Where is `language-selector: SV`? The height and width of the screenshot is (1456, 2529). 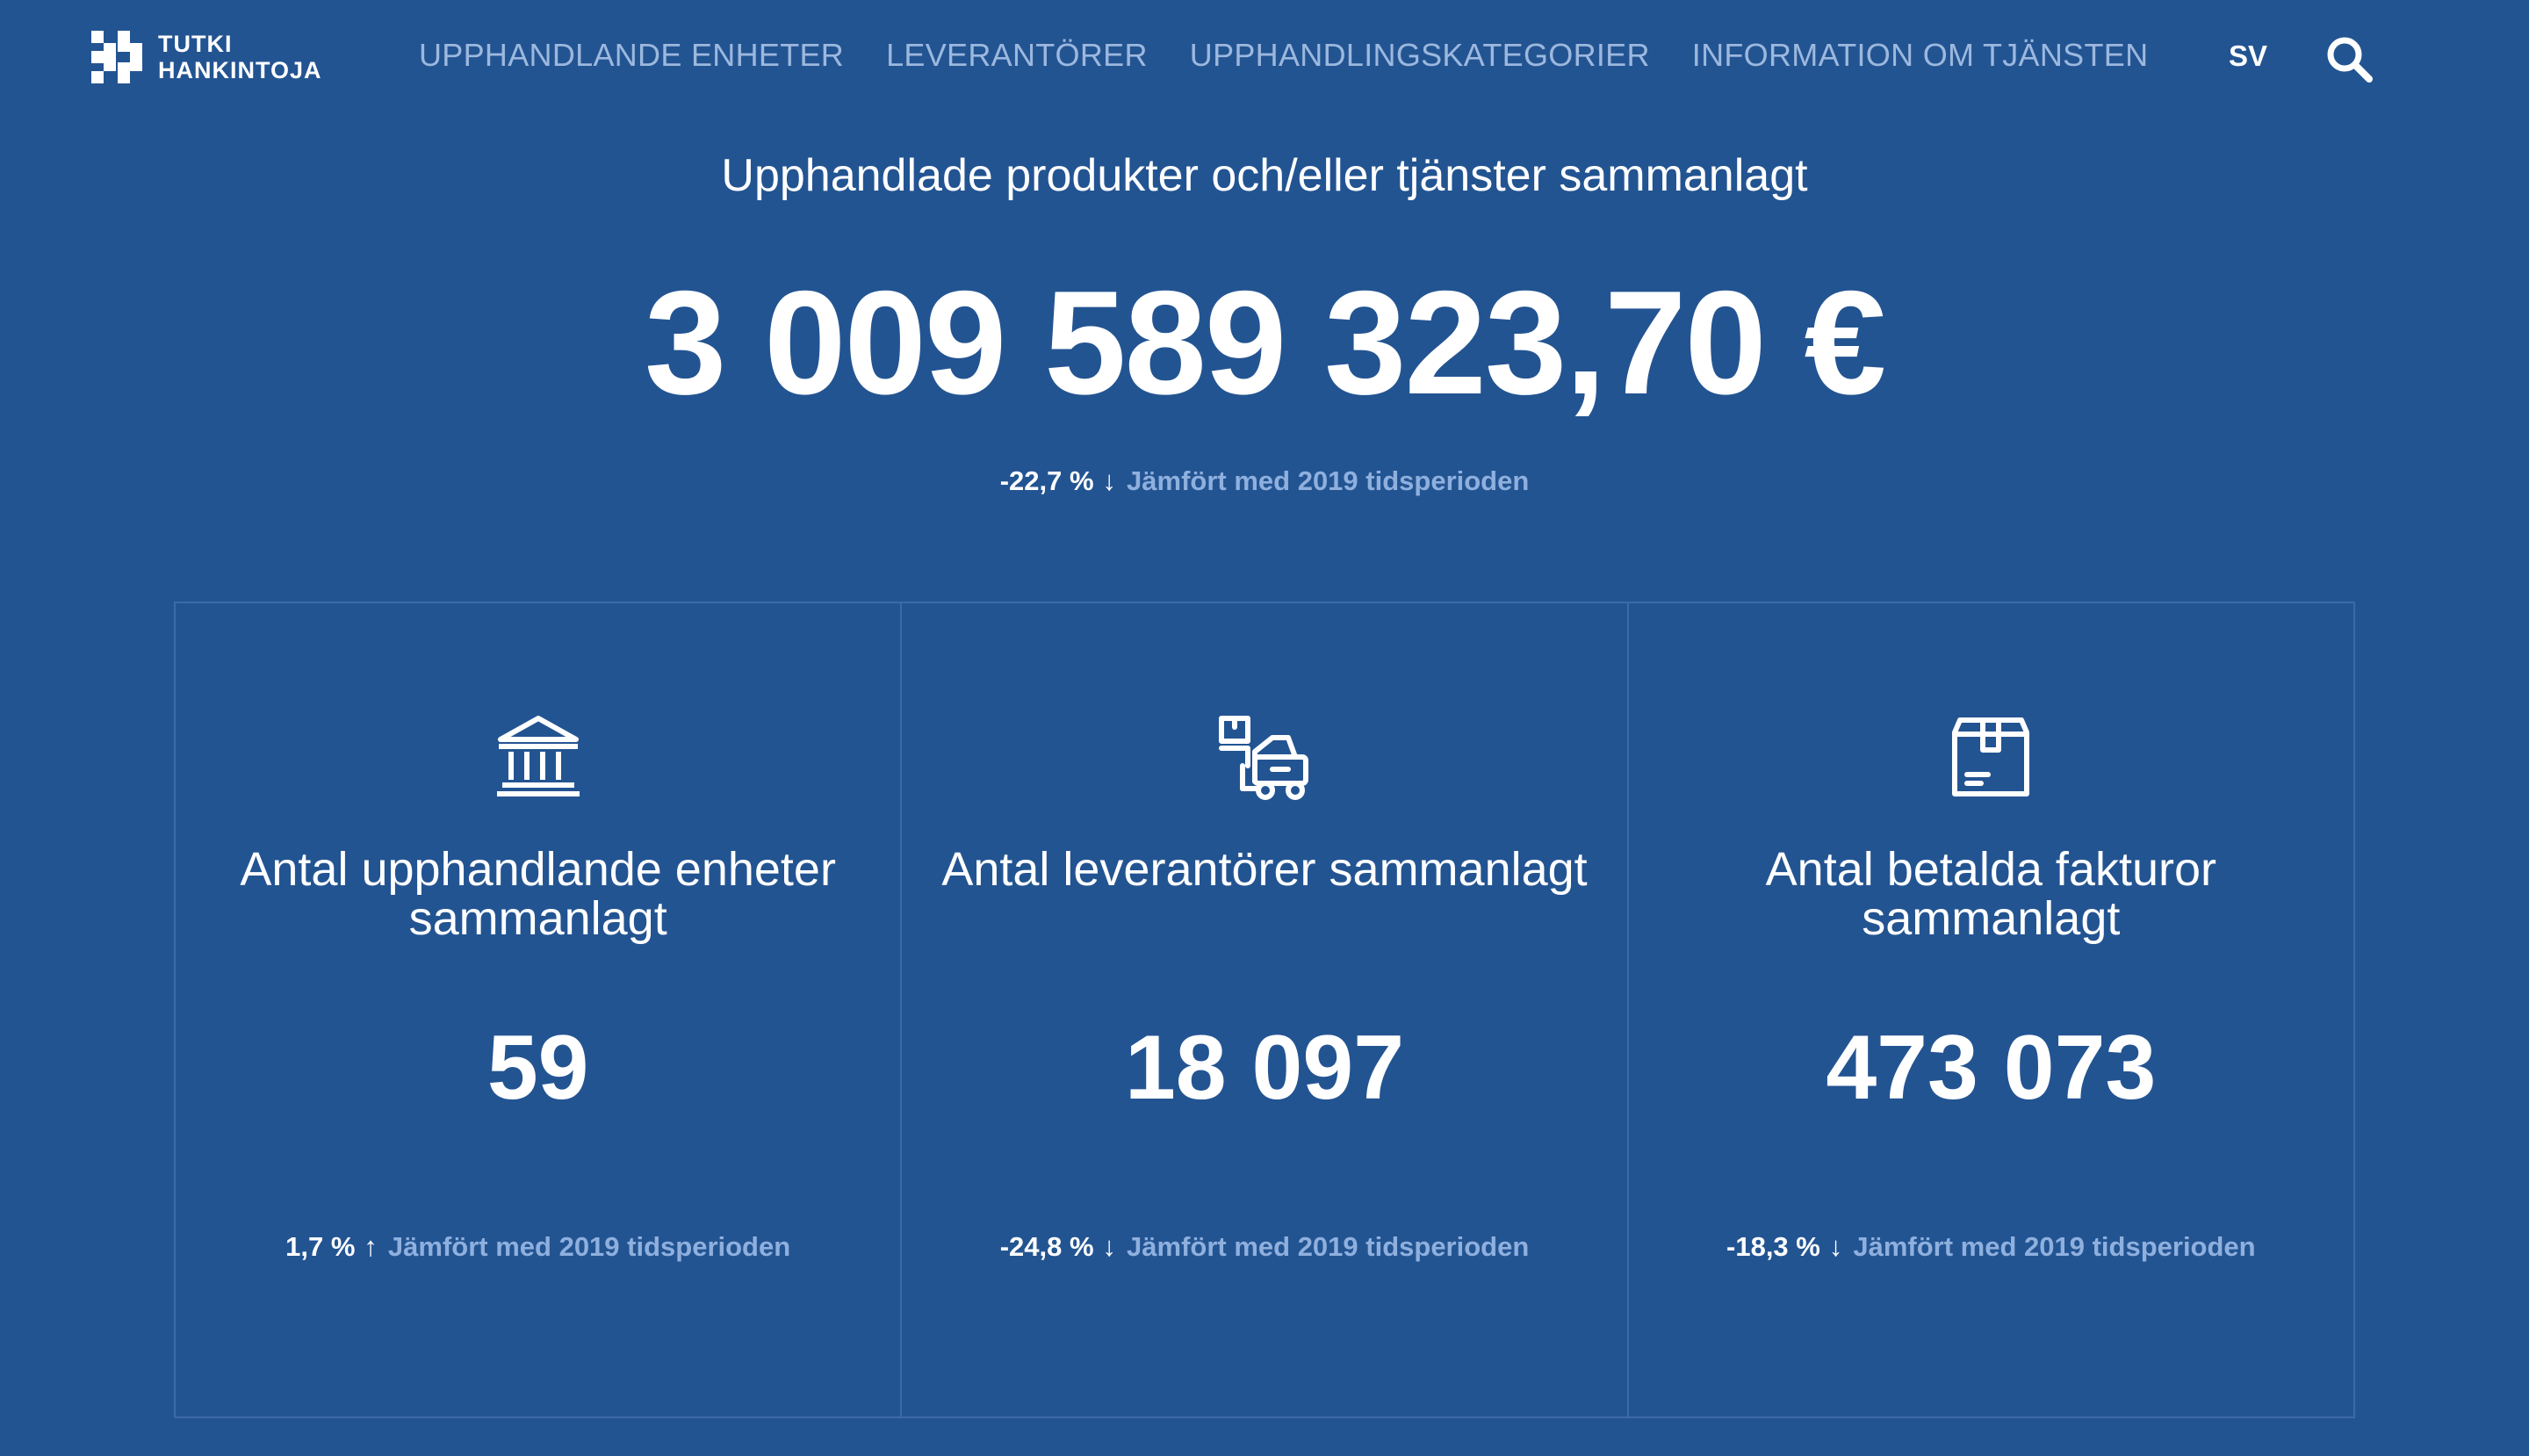
language-selector: SV is located at coordinates (2249, 56).